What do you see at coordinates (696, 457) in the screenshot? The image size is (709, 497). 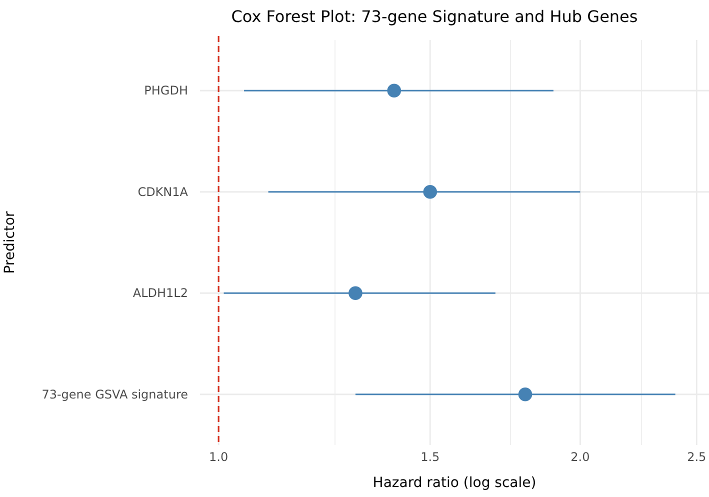 I see `x-tick-label: 2.5` at bounding box center [696, 457].